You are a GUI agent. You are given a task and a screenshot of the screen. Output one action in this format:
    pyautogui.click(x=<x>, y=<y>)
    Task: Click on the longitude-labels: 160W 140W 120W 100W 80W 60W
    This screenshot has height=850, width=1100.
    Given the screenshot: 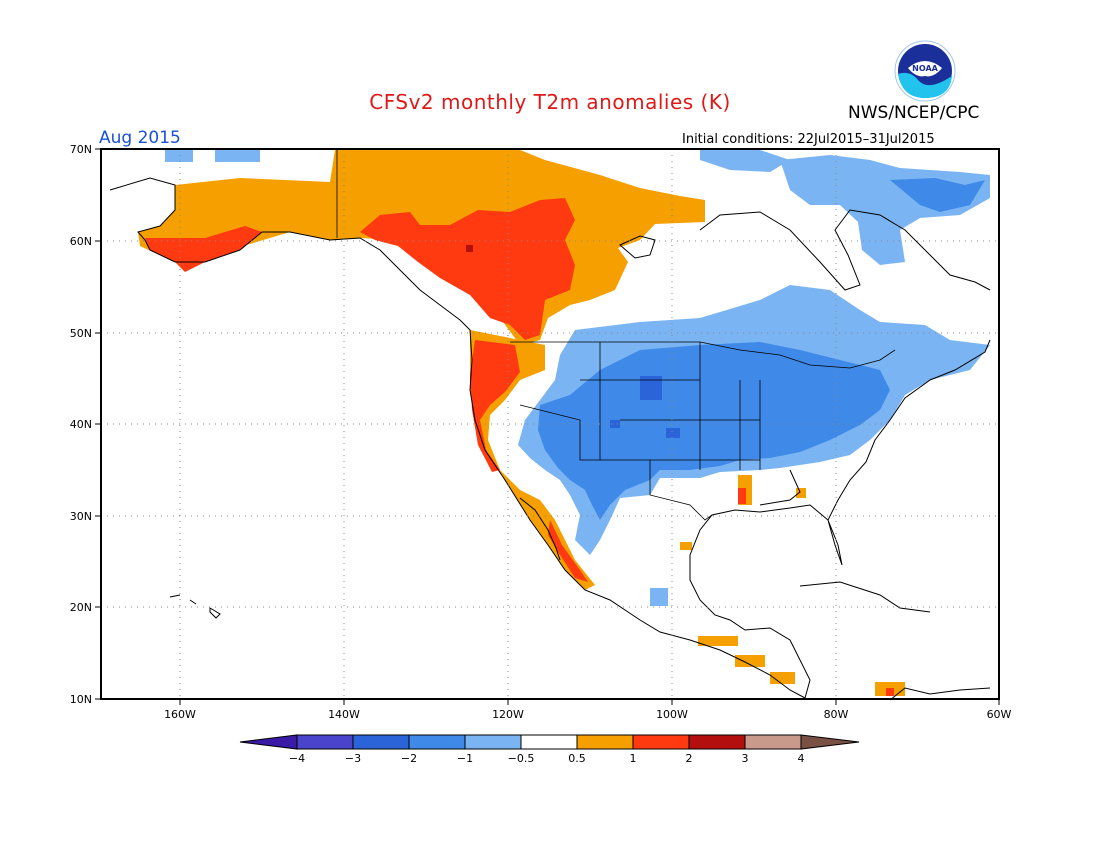 What is the action you would take?
    pyautogui.click(x=587, y=714)
    